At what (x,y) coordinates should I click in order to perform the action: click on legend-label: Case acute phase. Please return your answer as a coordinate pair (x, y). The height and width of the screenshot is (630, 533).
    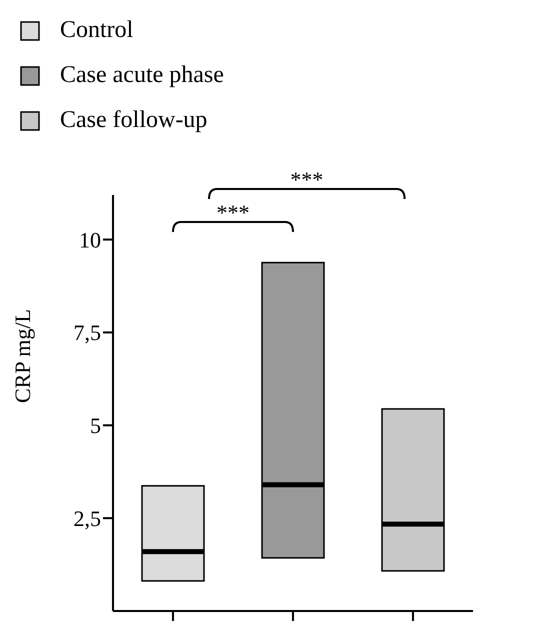
    Looking at the image, I should click on (142, 75).